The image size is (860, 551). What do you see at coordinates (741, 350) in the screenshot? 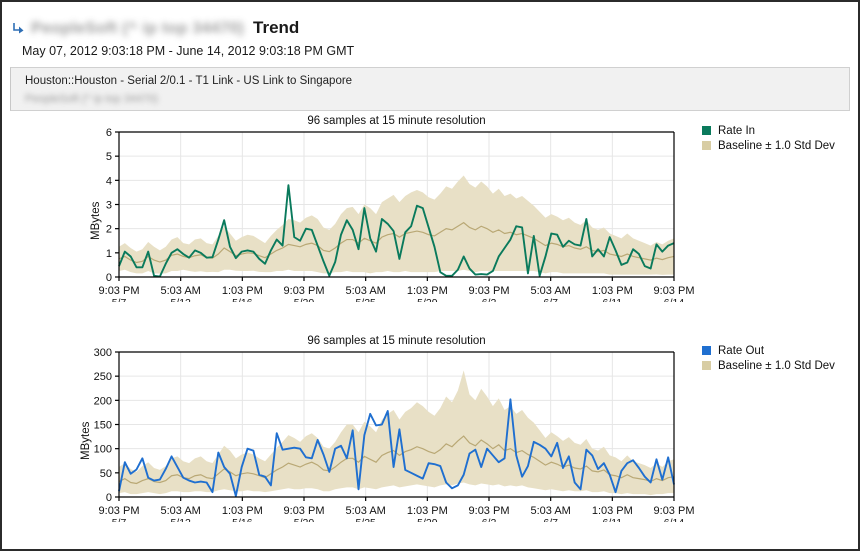
I see `legend-label-rate-out: Rate Out` at bounding box center [741, 350].